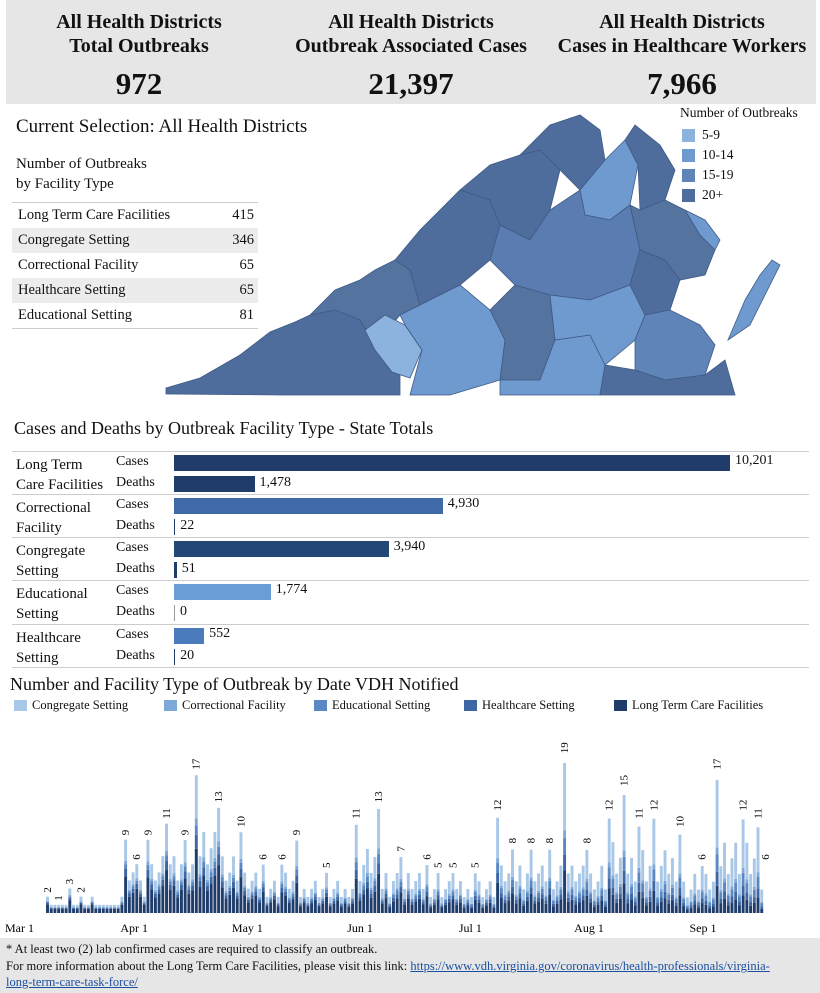 The width and height of the screenshot is (820, 993). Describe the element at coordinates (739, 175) in the screenshot. I see `map-legend-item: 15-19` at that location.